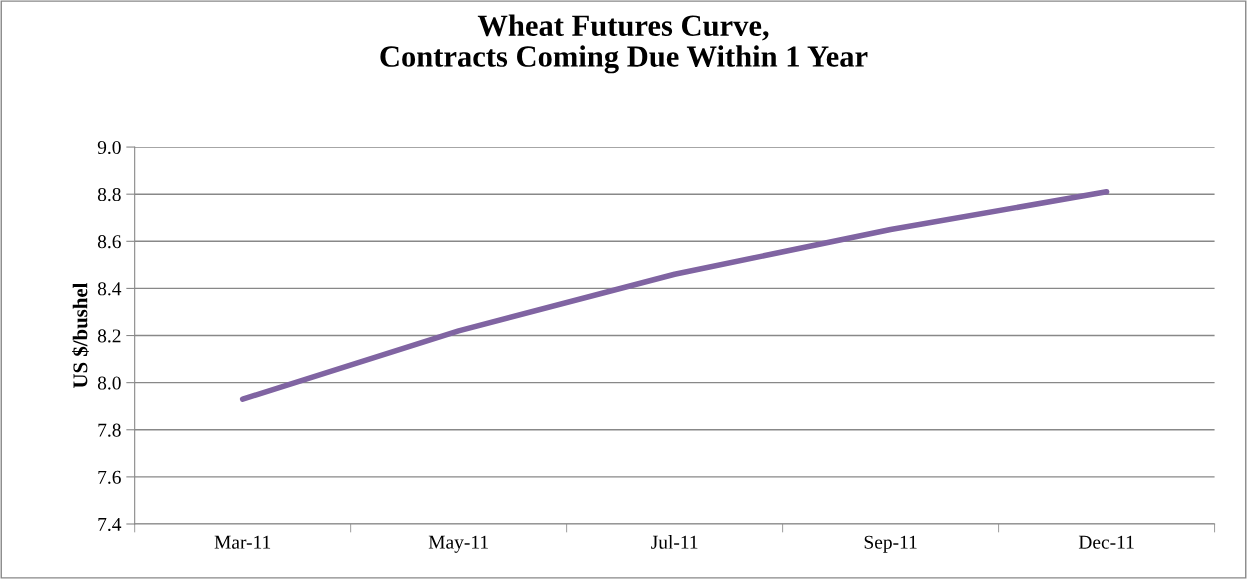  What do you see at coordinates (80, 335) in the screenshot?
I see `y-axis-title: US $/bushel` at bounding box center [80, 335].